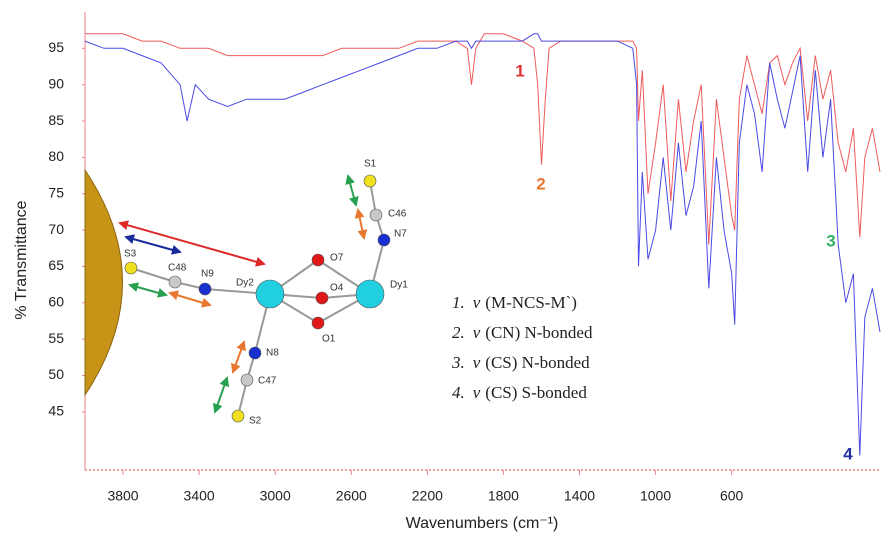  I want to click on y-tick-label: 70, so click(56, 229).